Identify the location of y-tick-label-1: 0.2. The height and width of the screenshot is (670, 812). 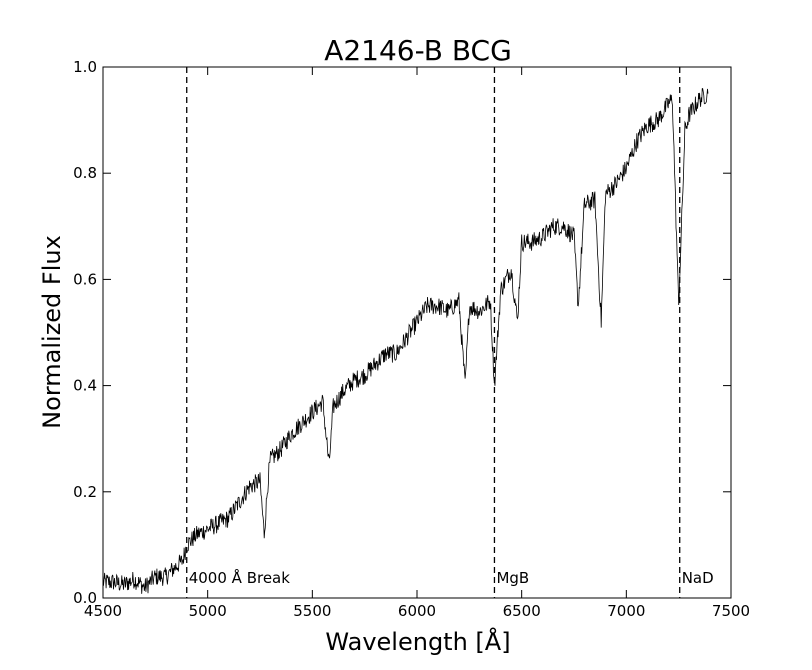
(85, 492).